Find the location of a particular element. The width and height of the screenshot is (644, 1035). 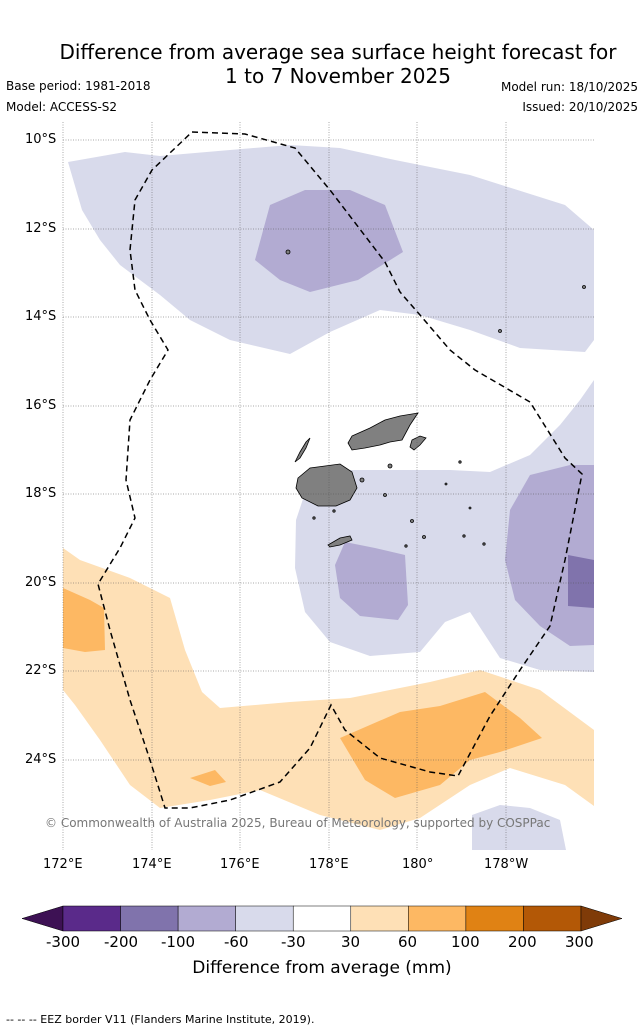

colorbar-tick: 30 is located at coordinates (351, 942).